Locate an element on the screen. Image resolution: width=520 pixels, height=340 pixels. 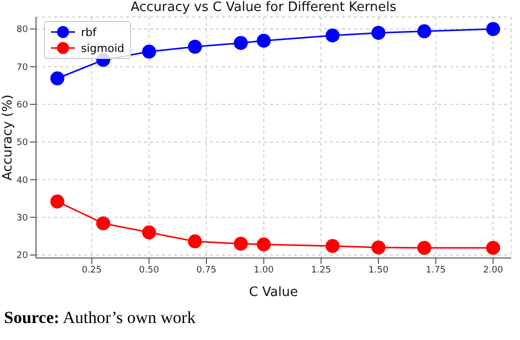
x-axis-title: C Value is located at coordinates (273, 292).